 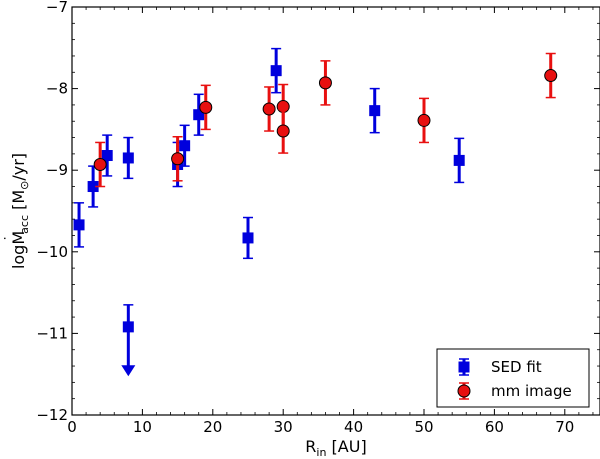 I want to click on legend-mm-marker, so click(x=464, y=391).